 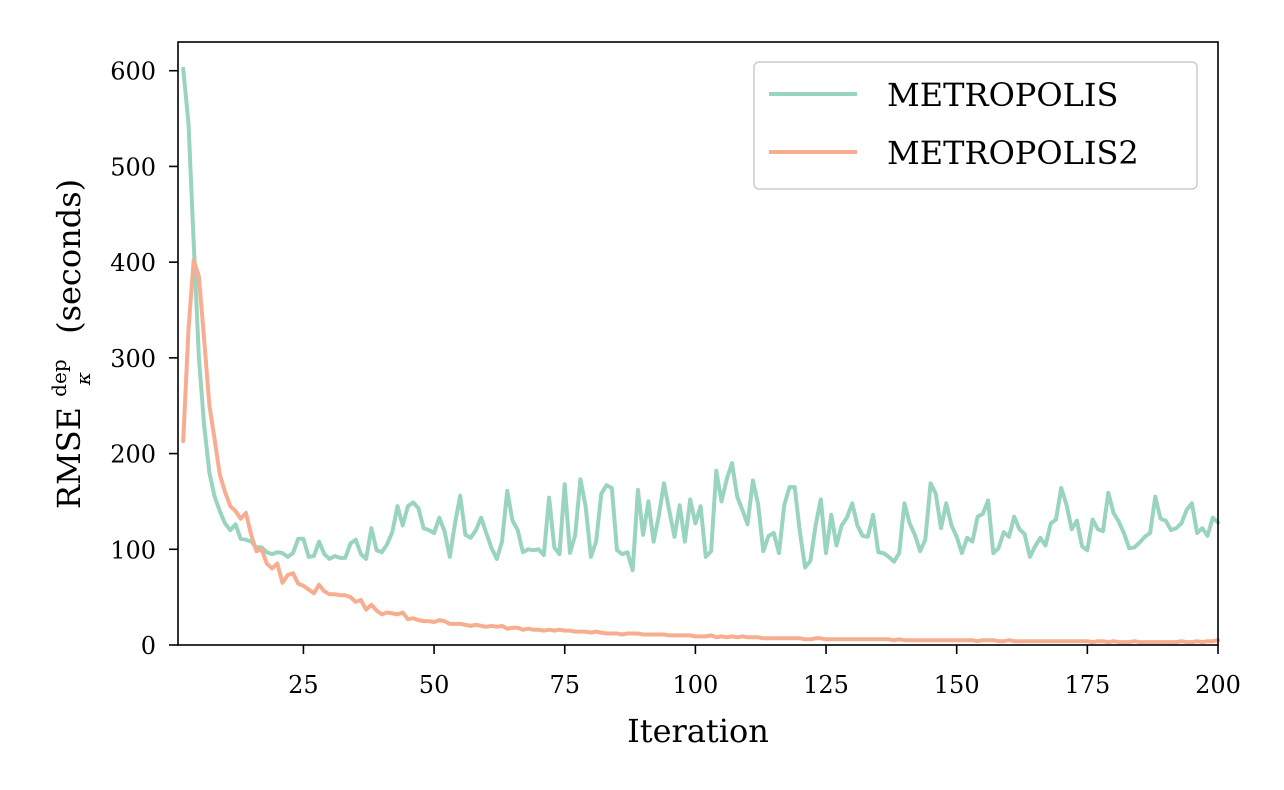 I want to click on y-axis-label: RMSE dep κ (seconds), so click(x=67, y=344).